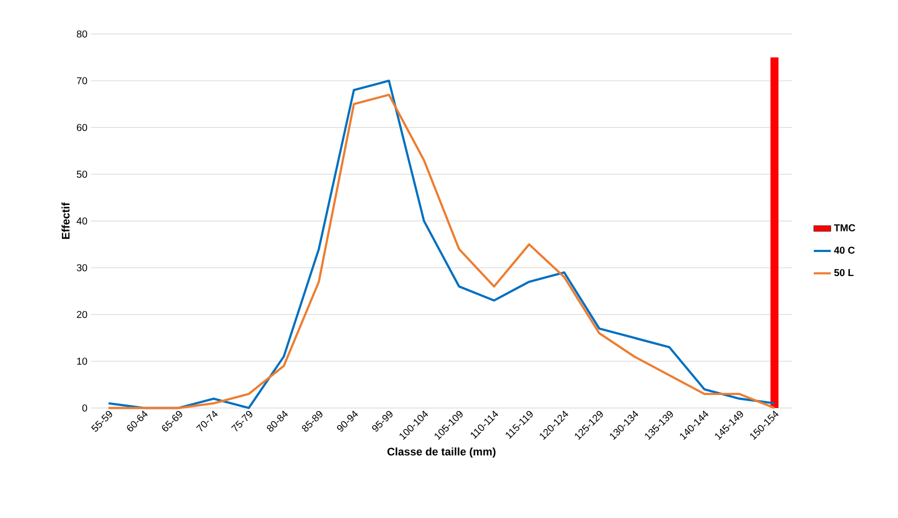 This screenshot has height=518, width=898. I want to click on y-tick-label: 30, so click(82, 268).